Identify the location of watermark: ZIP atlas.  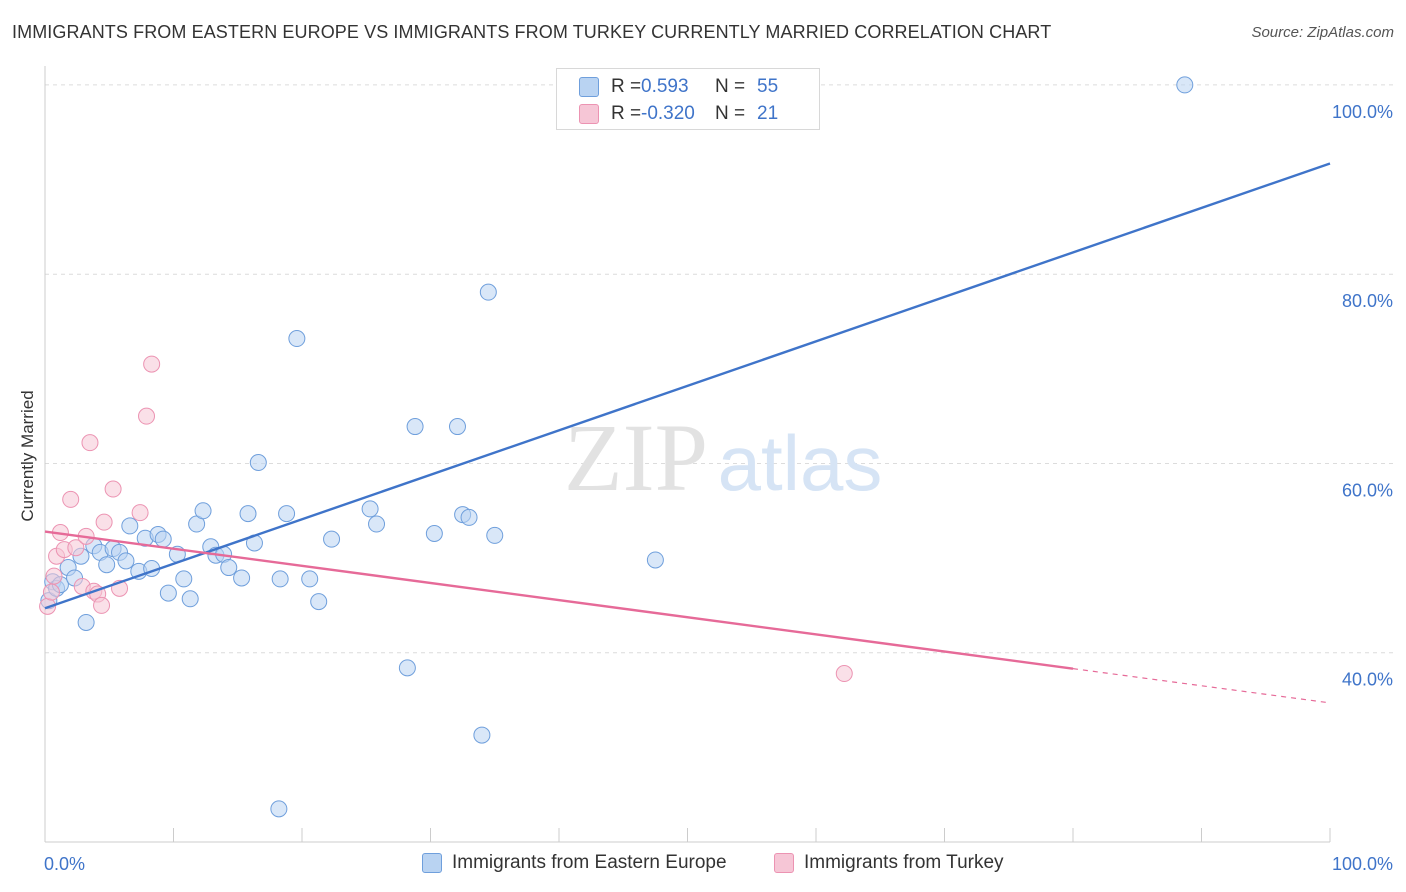
(723, 457).